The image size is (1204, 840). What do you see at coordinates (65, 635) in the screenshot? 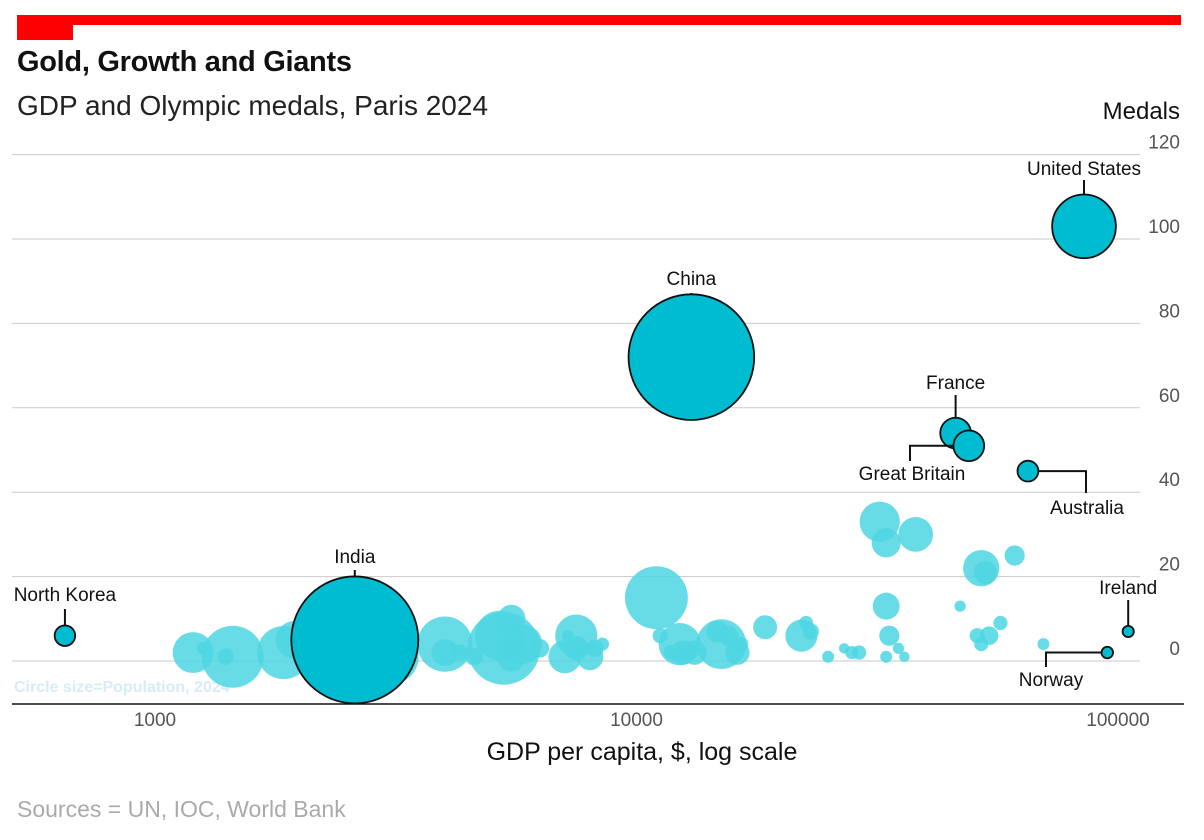
I see `bubble-north-korea` at bounding box center [65, 635].